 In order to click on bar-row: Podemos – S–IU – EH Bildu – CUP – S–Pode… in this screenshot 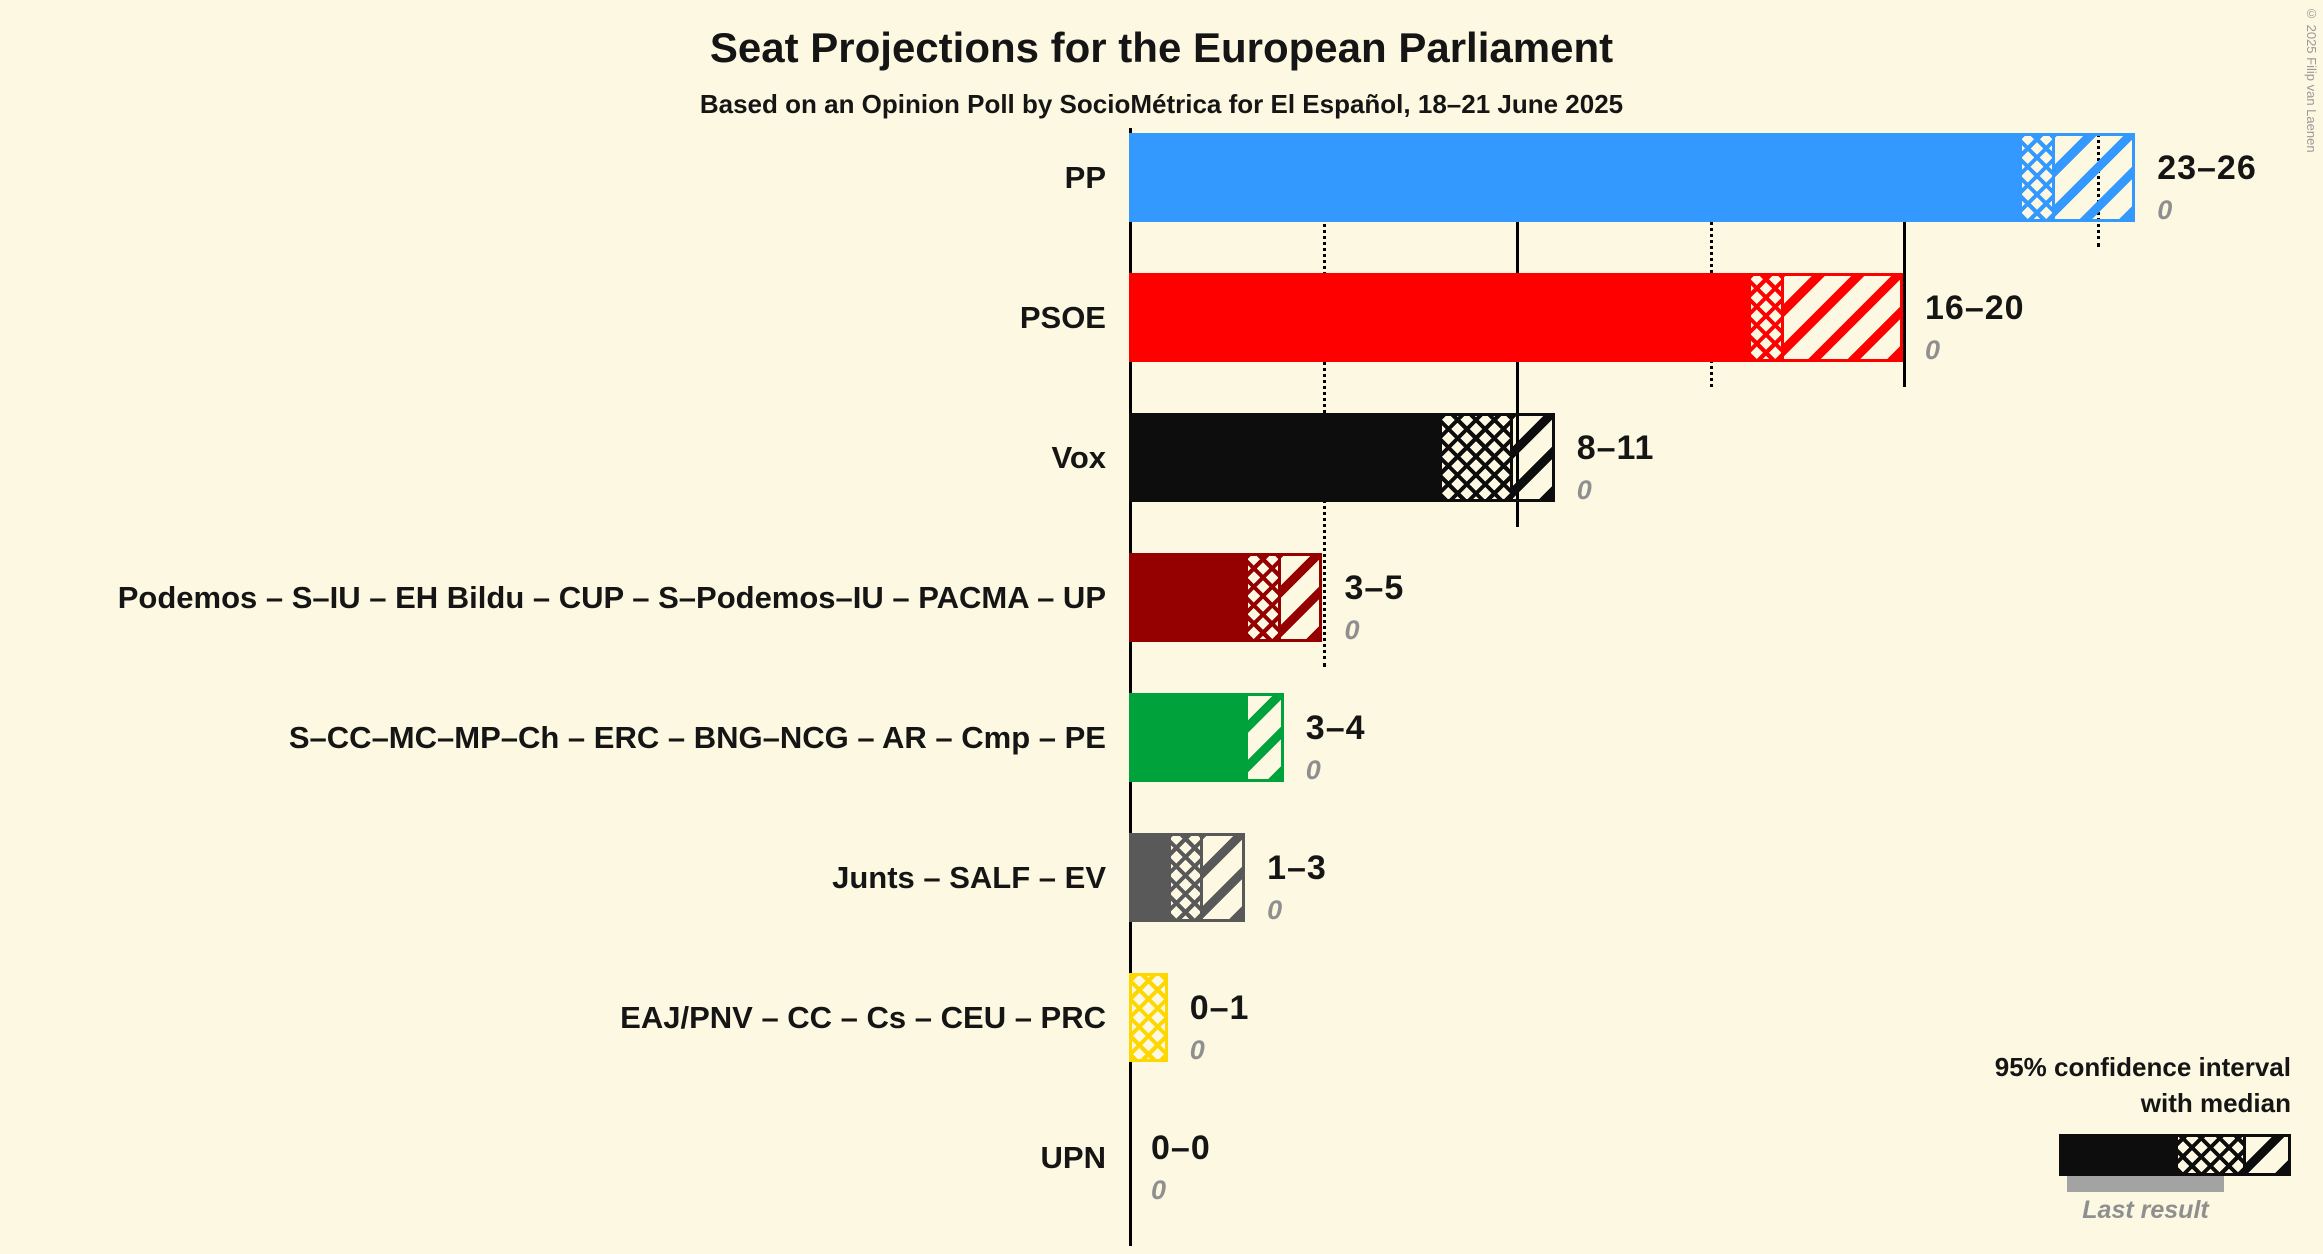, I will do `click(1161, 623)`.